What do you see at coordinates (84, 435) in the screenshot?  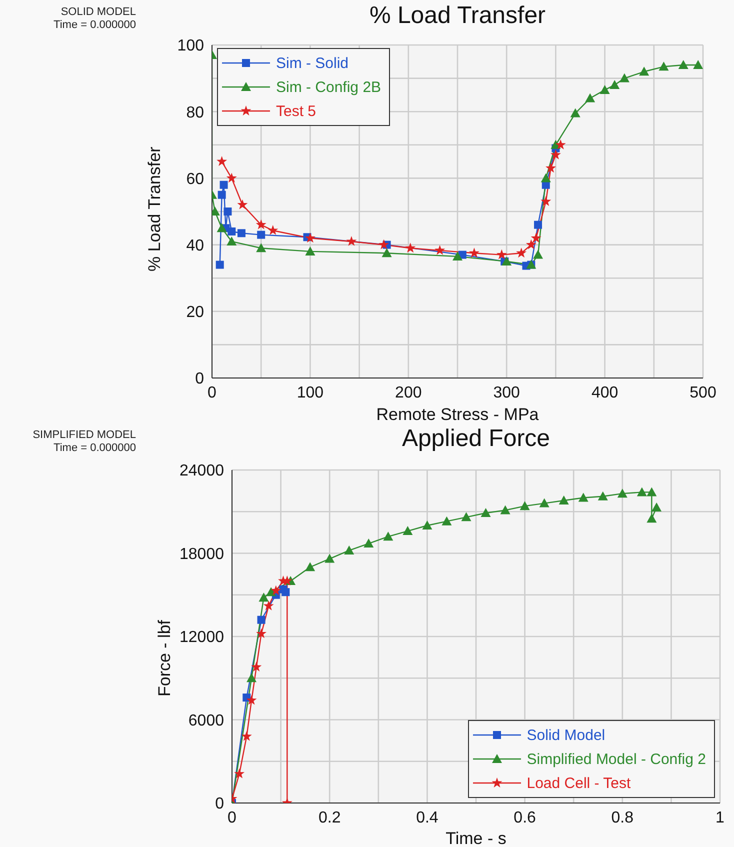 I see `text: SIMPLIFIED MODEL` at bounding box center [84, 435].